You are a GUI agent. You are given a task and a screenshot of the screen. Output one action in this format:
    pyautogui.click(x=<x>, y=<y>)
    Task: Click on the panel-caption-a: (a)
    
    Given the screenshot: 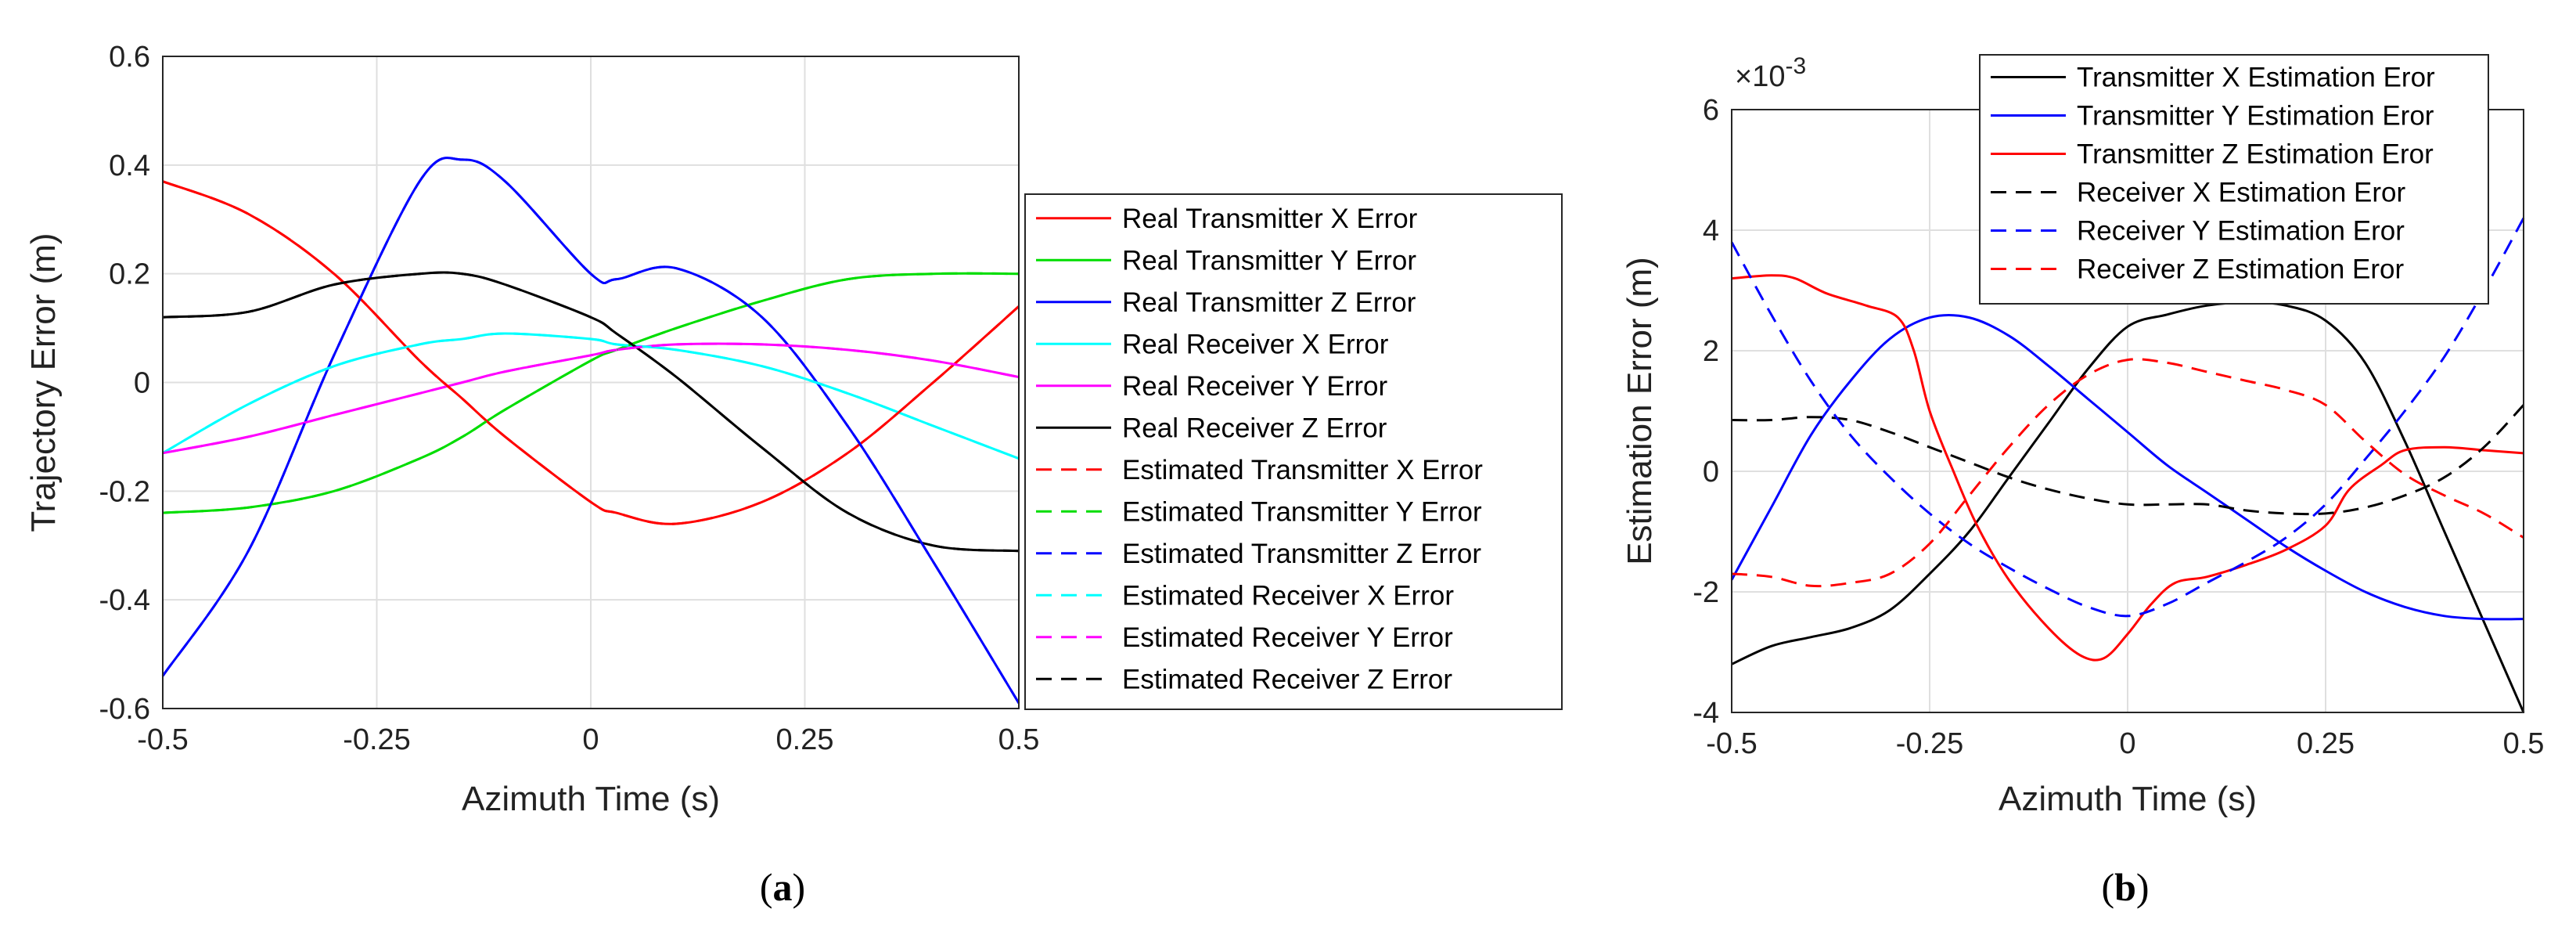 What is the action you would take?
    pyautogui.click(x=782, y=887)
    